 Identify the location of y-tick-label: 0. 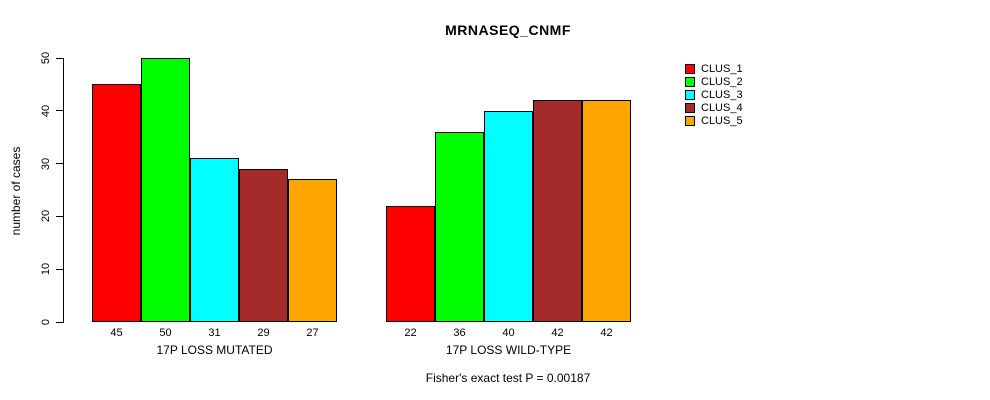
(46, 322).